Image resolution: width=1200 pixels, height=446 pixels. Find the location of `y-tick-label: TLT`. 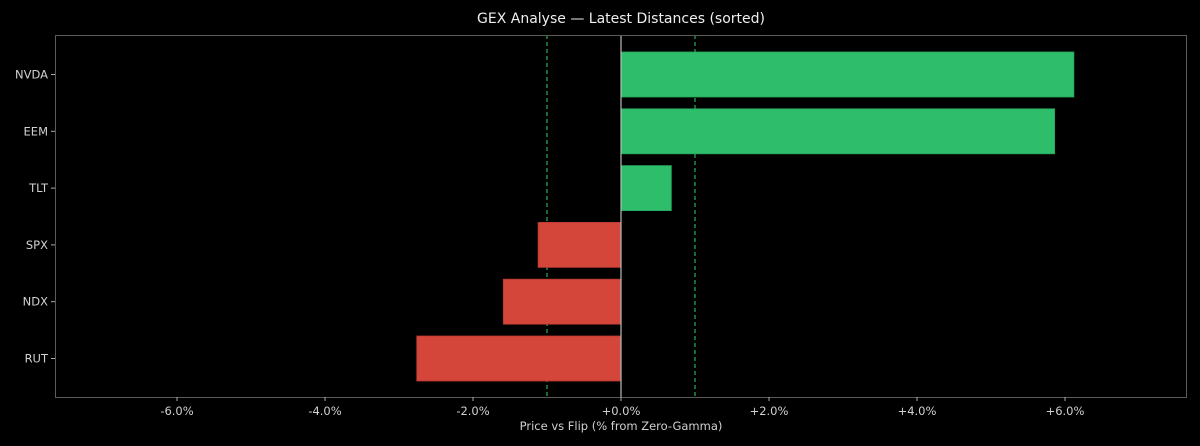

y-tick-label: TLT is located at coordinates (38, 188).